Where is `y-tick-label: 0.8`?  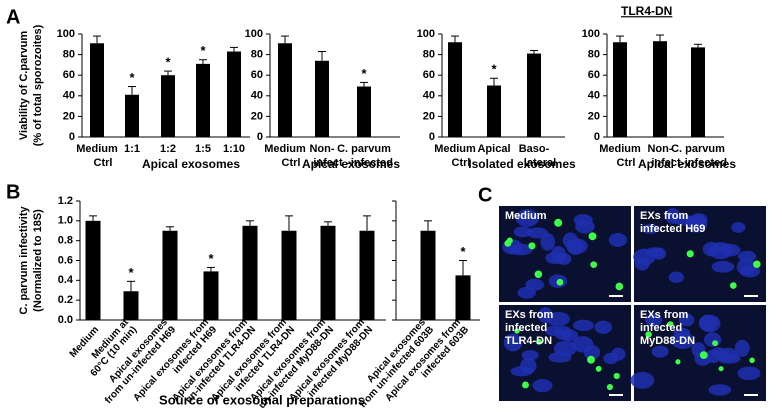 y-tick-label: 0.8 is located at coordinates (65, 241).